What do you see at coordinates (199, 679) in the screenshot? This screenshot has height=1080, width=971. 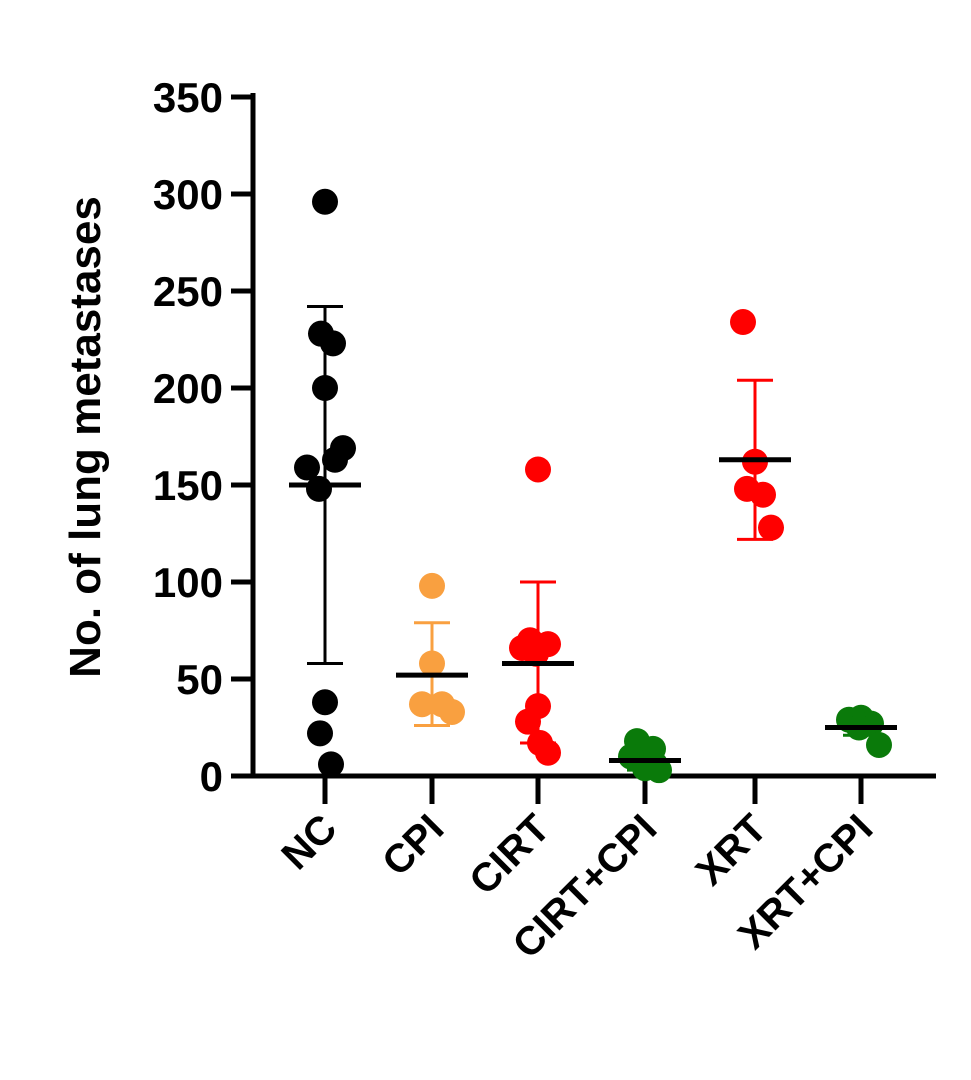 I see `y-tick-label: 50` at bounding box center [199, 679].